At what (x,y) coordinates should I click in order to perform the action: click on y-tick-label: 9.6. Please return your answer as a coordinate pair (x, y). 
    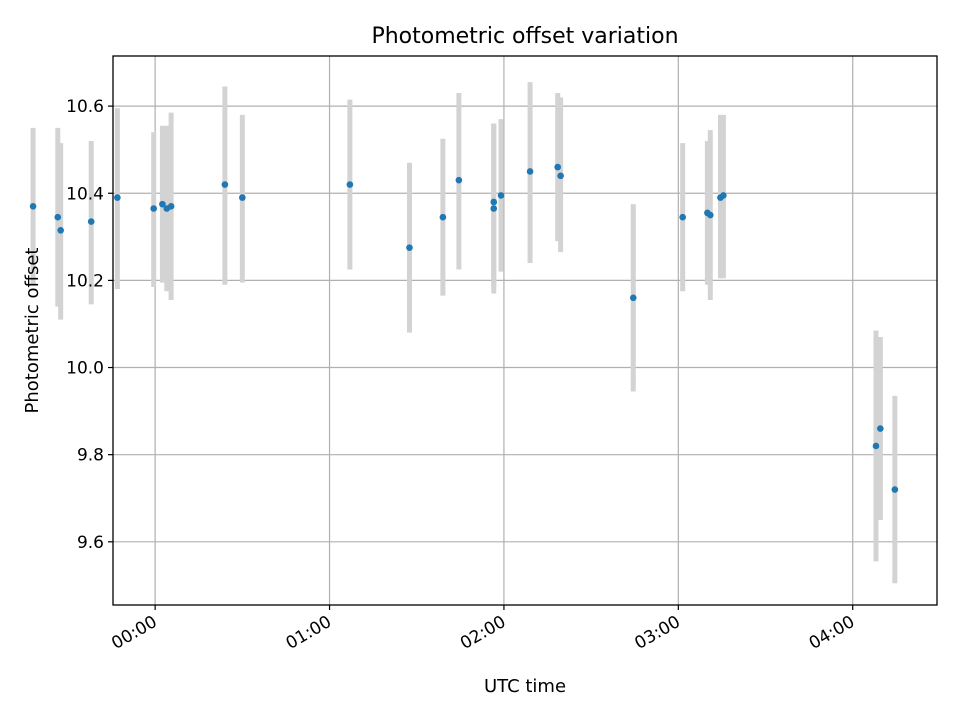
    Looking at the image, I should click on (90, 543).